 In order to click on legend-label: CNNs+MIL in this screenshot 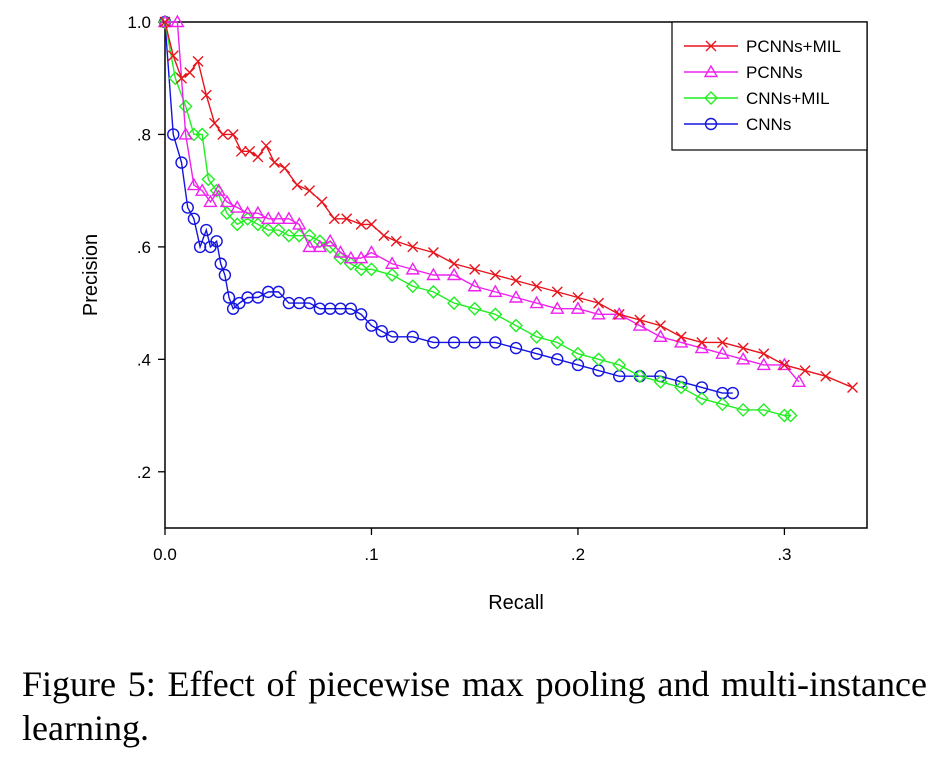, I will do `click(788, 98)`.